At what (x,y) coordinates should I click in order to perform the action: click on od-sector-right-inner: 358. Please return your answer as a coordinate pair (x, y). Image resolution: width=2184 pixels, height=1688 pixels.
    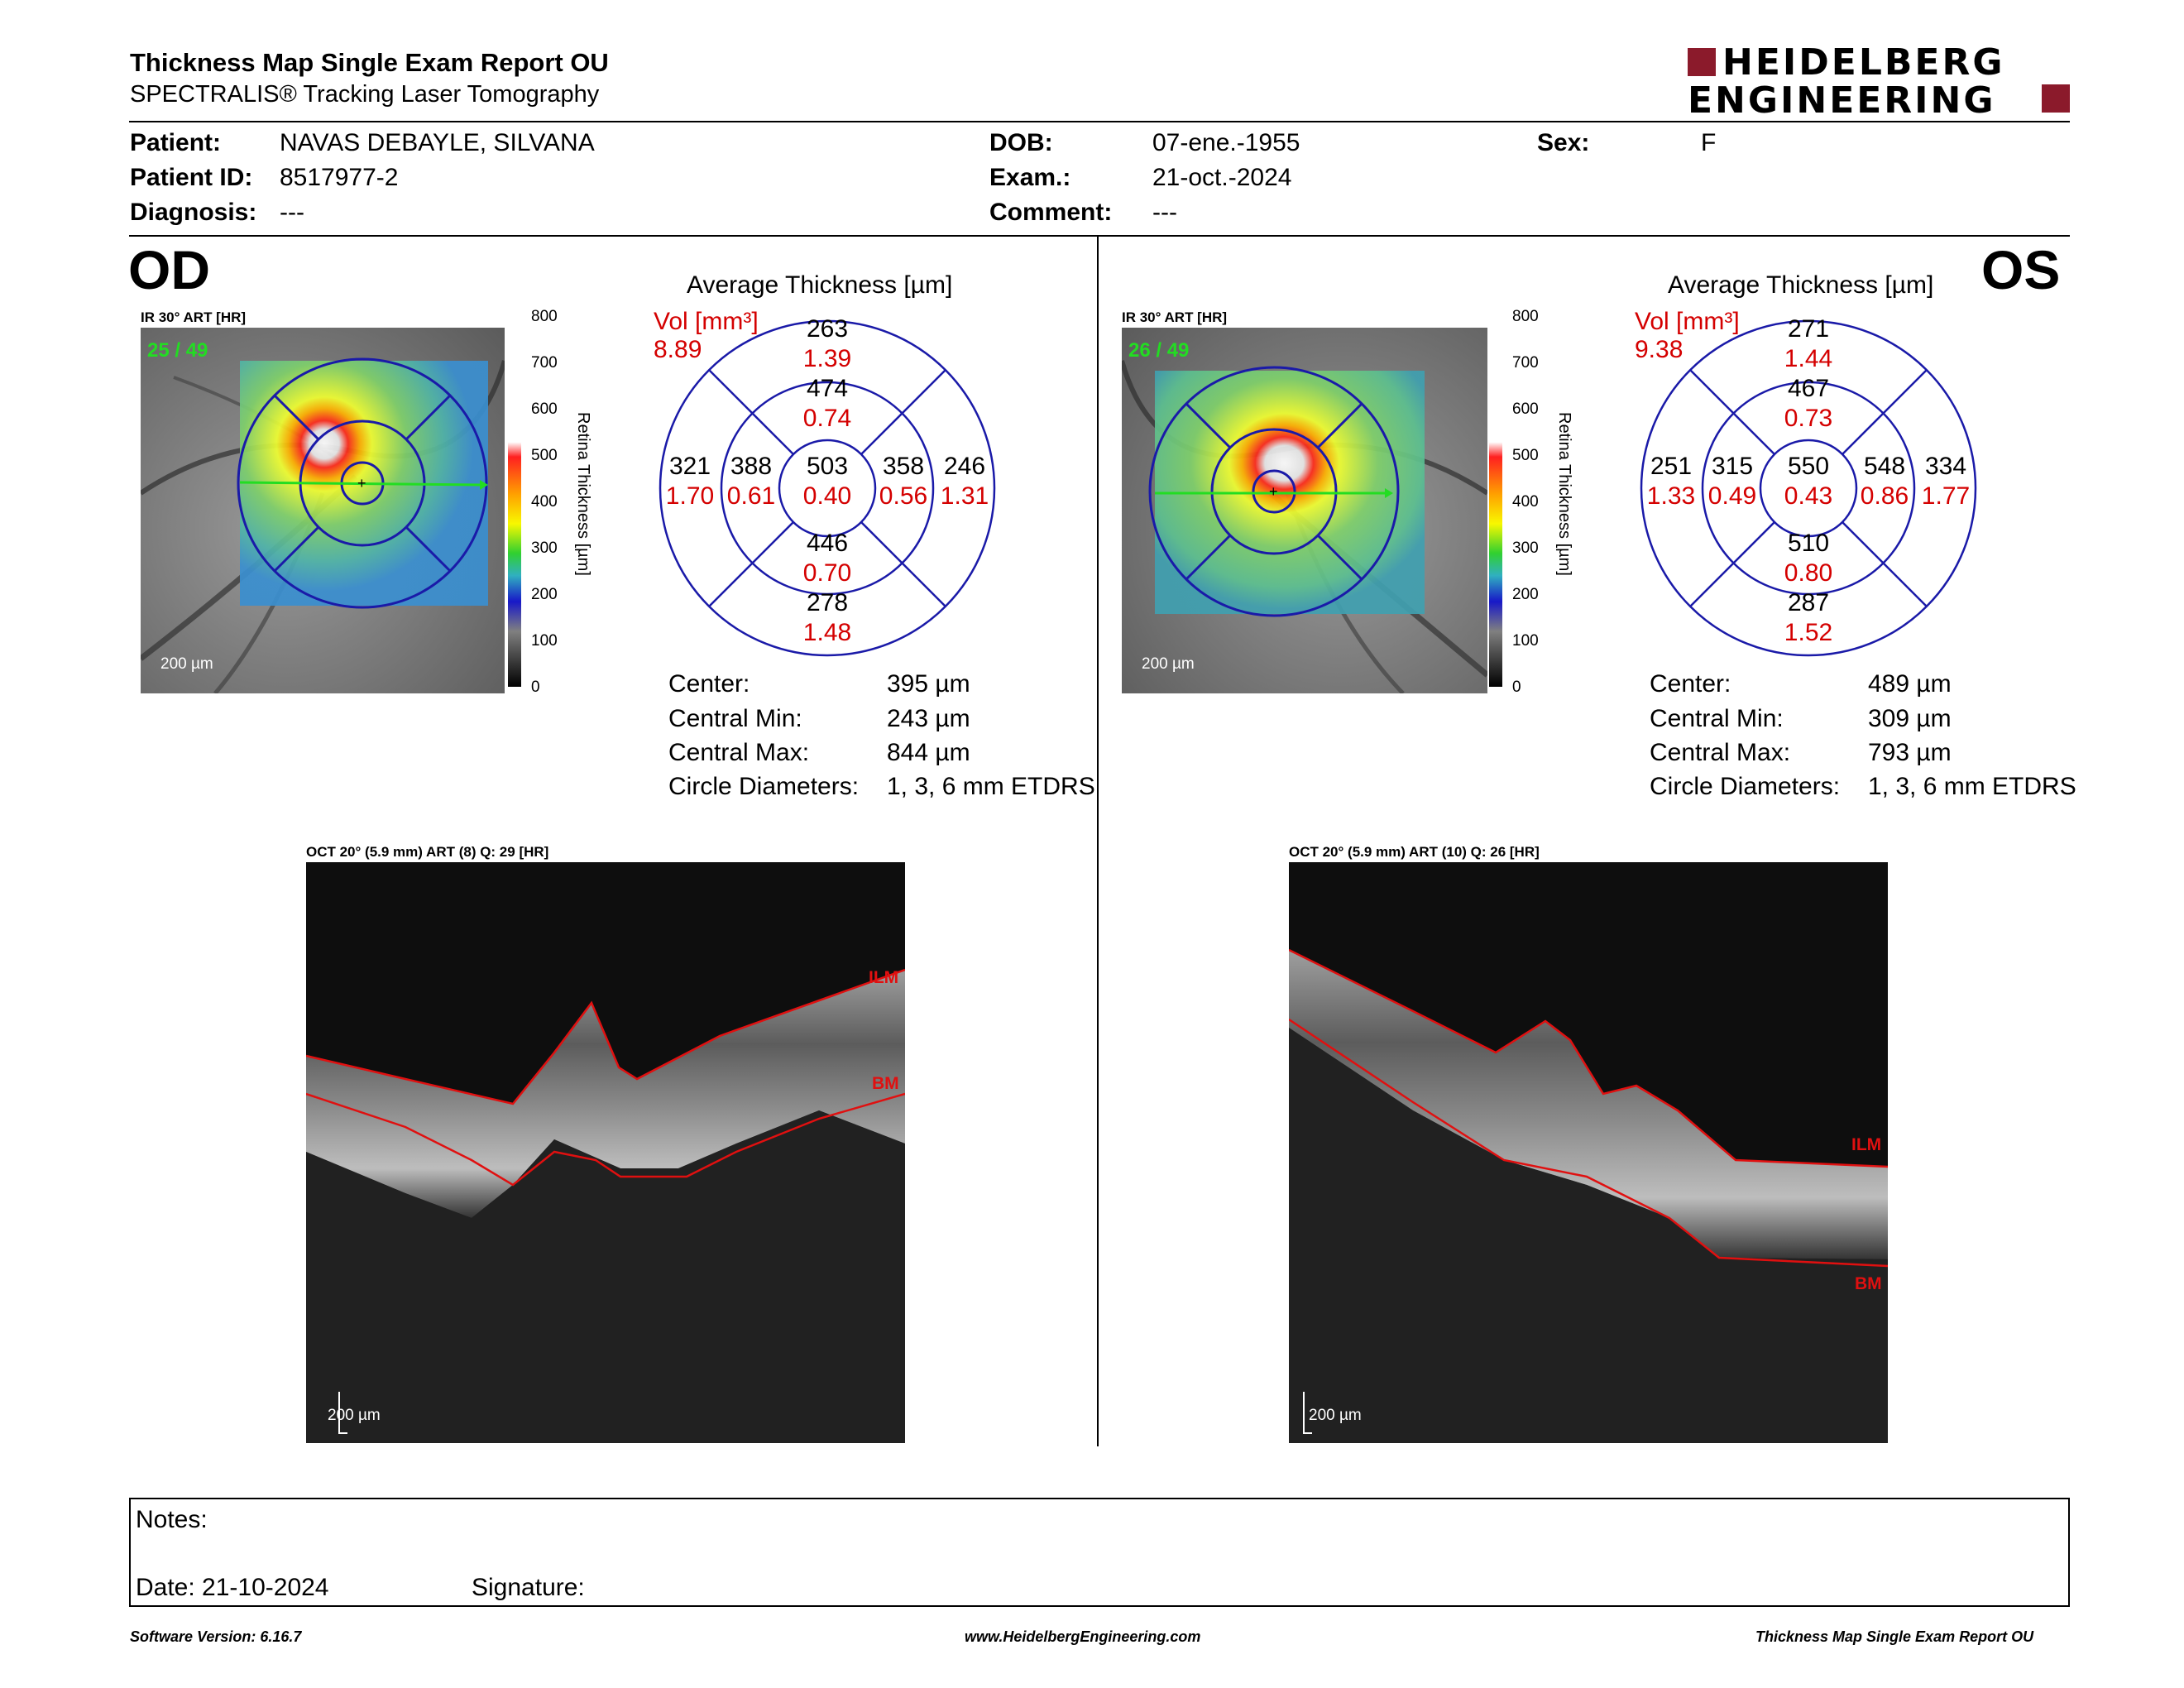
    Looking at the image, I should click on (903, 466).